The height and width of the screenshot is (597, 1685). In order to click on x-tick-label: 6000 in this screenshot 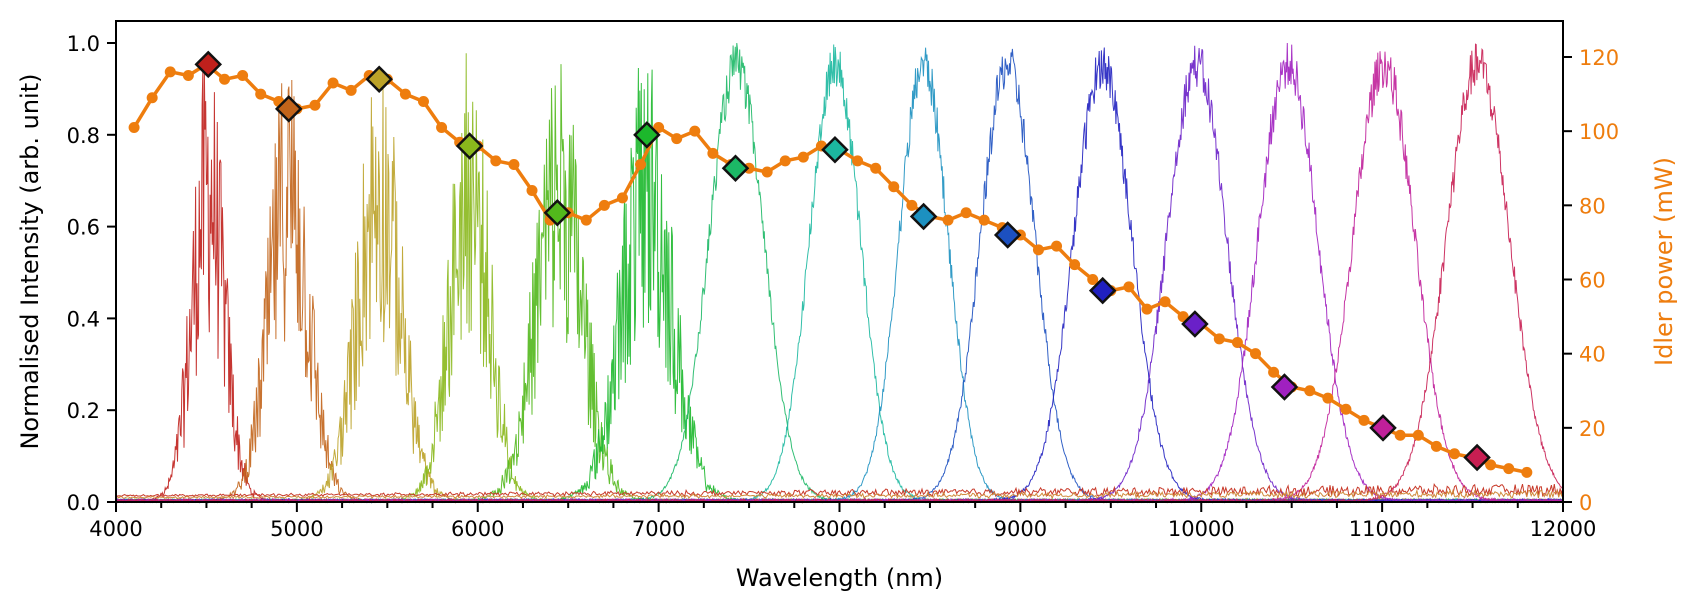, I will do `click(477, 529)`.